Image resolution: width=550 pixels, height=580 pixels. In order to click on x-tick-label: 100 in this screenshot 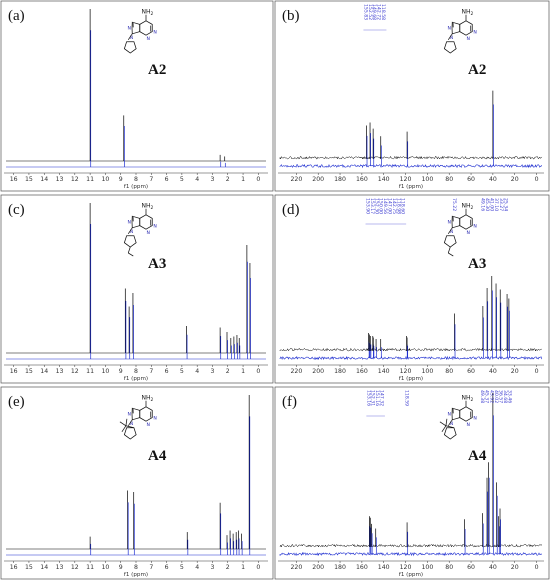, I will do `click(427, 179)`.